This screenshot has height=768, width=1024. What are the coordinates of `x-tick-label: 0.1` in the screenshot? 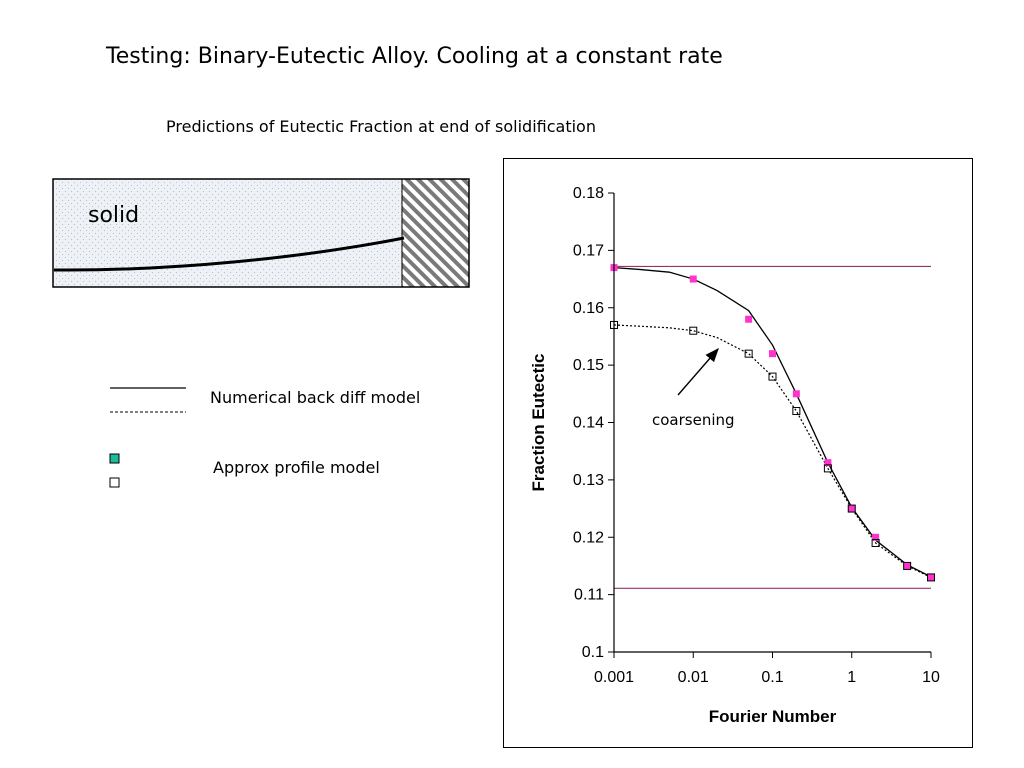 It's located at (772, 677).